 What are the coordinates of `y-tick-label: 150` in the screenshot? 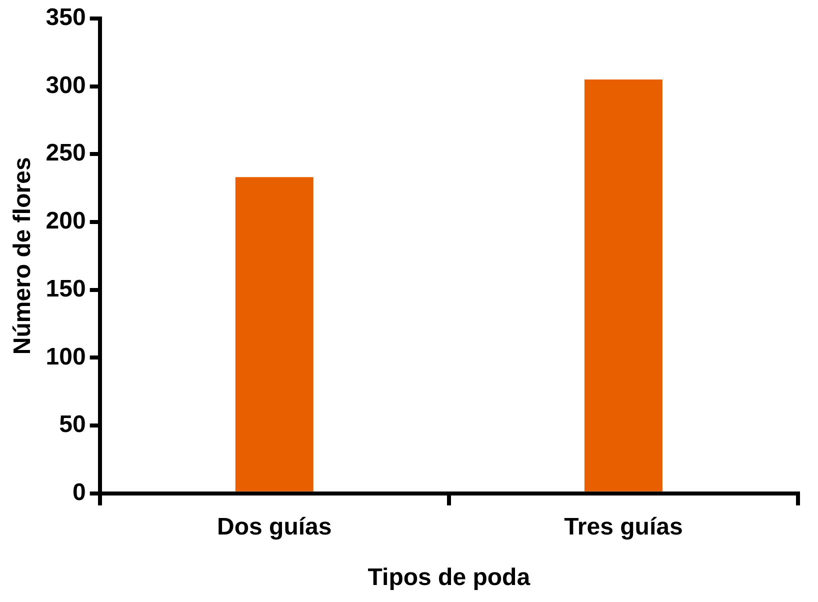 It's located at (66, 288).